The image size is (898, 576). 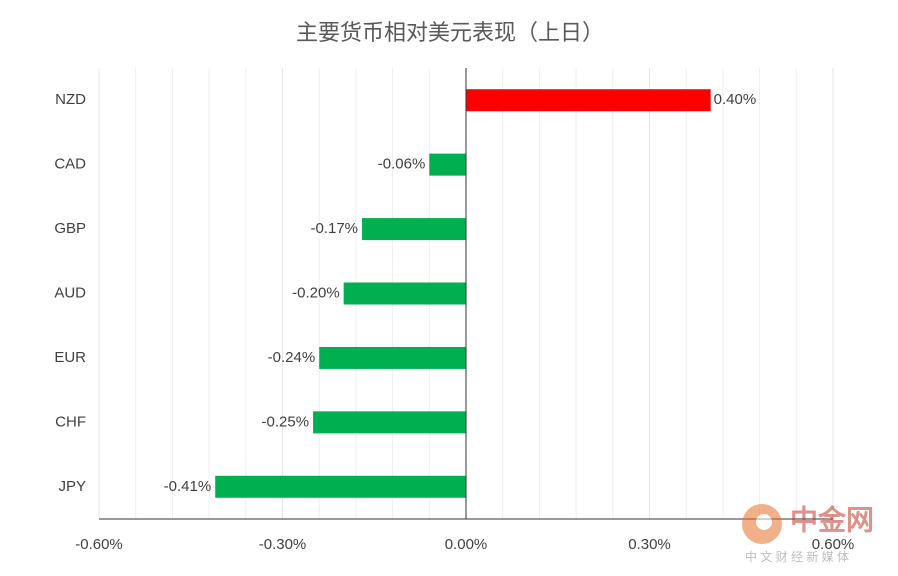 What do you see at coordinates (832, 519) in the screenshot?
I see `watermark-name: 中金网` at bounding box center [832, 519].